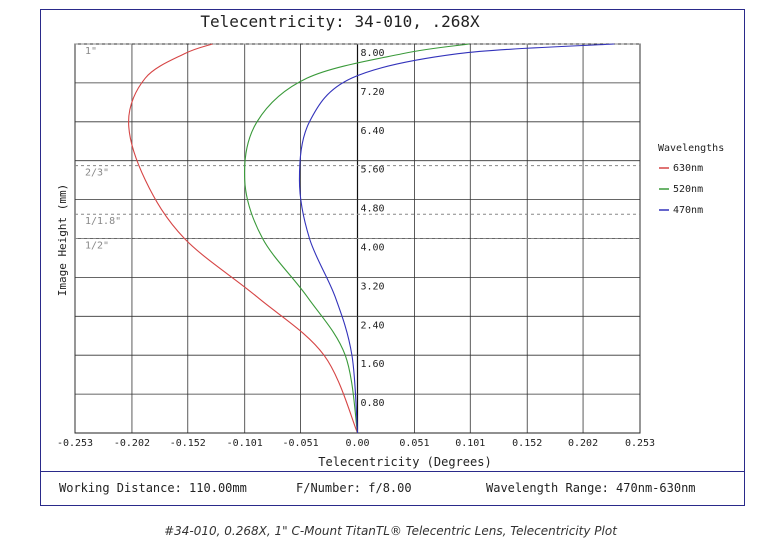 The width and height of the screenshot is (781, 547). I want to click on sensor-marker-label: 2/3", so click(97, 173).